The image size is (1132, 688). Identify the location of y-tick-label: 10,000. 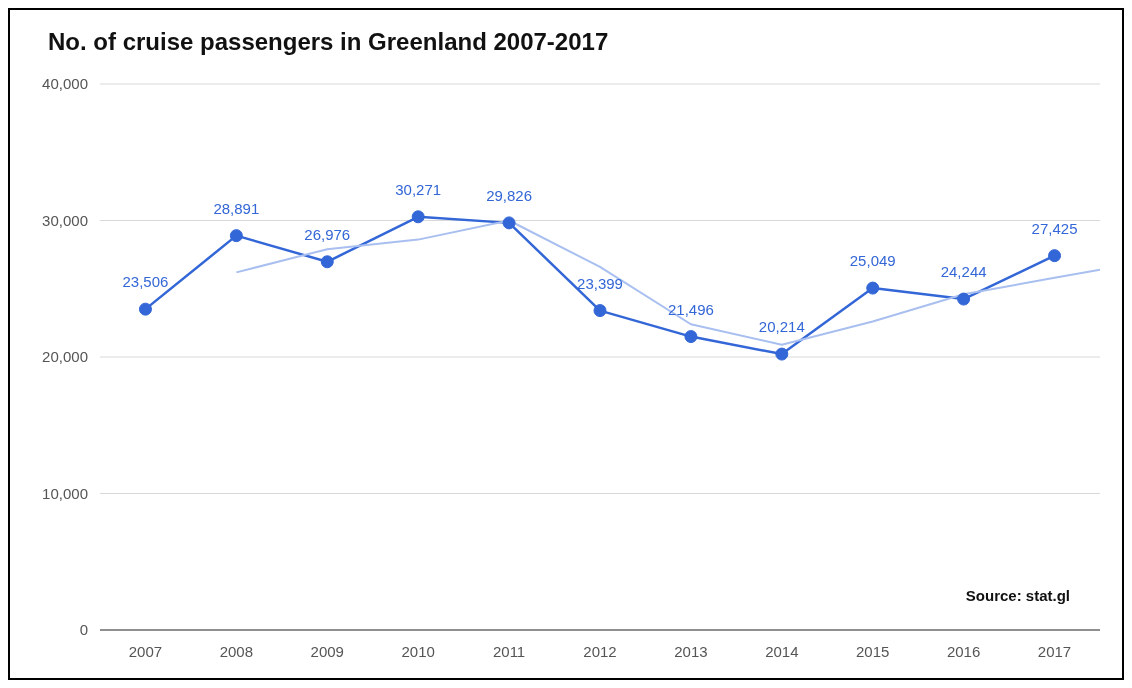
(65, 493).